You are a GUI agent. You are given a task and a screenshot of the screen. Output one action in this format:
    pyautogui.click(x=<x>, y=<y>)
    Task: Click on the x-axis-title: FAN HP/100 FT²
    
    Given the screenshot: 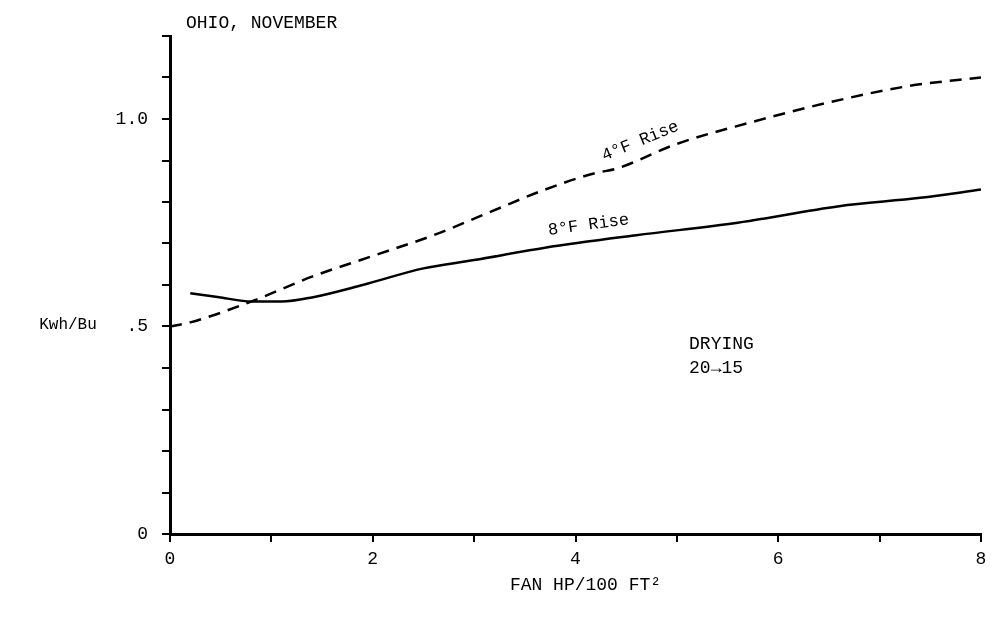 What is the action you would take?
    pyautogui.click(x=585, y=584)
    